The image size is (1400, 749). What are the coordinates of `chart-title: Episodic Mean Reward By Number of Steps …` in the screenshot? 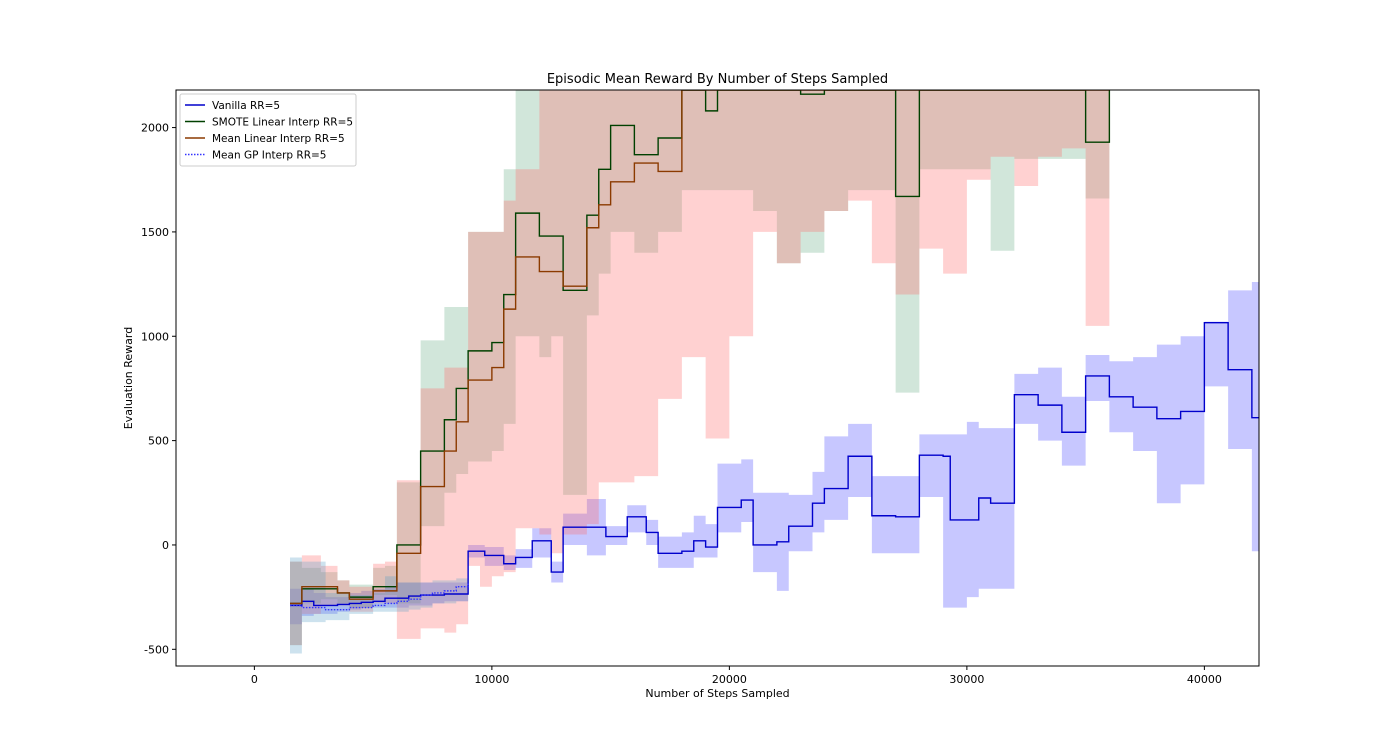 It's located at (717, 79).